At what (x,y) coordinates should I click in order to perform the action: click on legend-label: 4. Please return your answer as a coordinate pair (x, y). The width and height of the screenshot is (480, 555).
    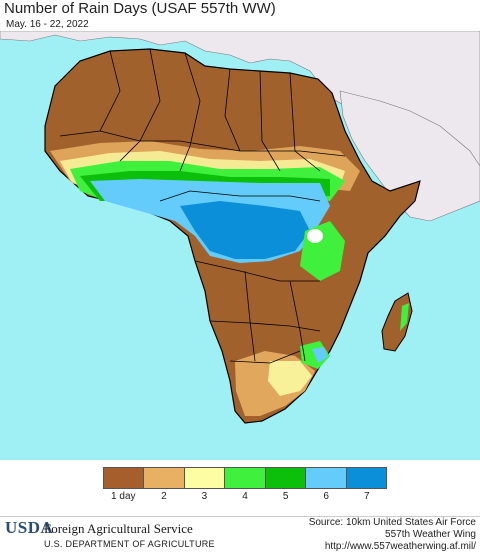
    Looking at the image, I should click on (245, 496).